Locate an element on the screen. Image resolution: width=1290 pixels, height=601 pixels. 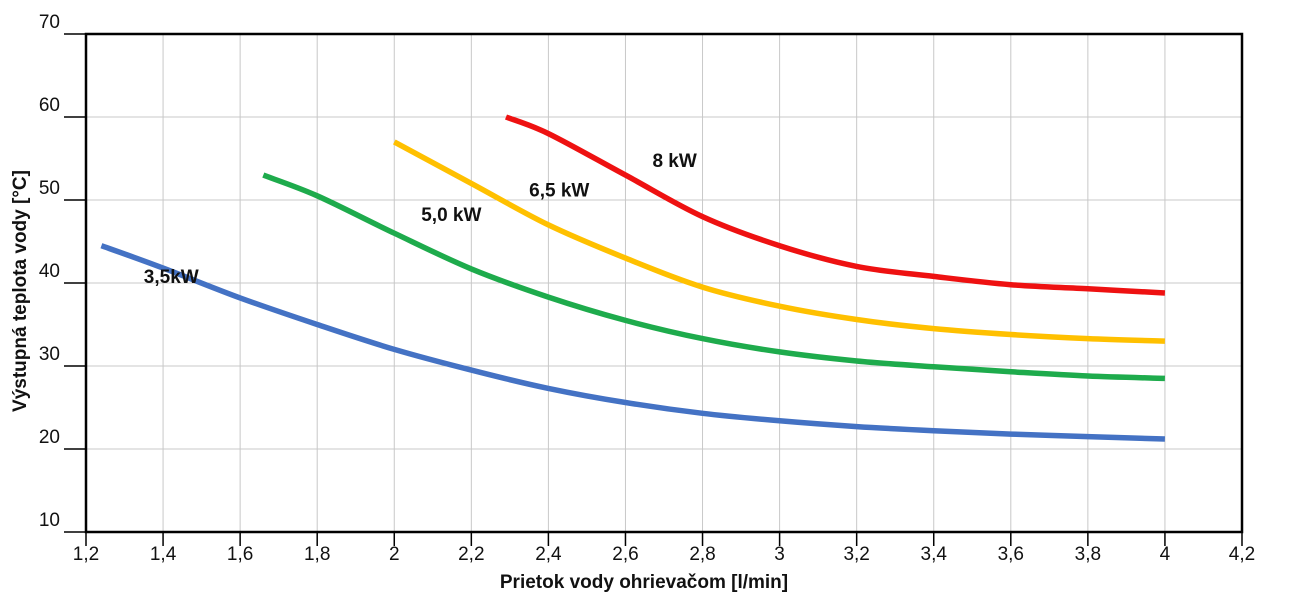
x-tick-label: 1,8 is located at coordinates (317, 554).